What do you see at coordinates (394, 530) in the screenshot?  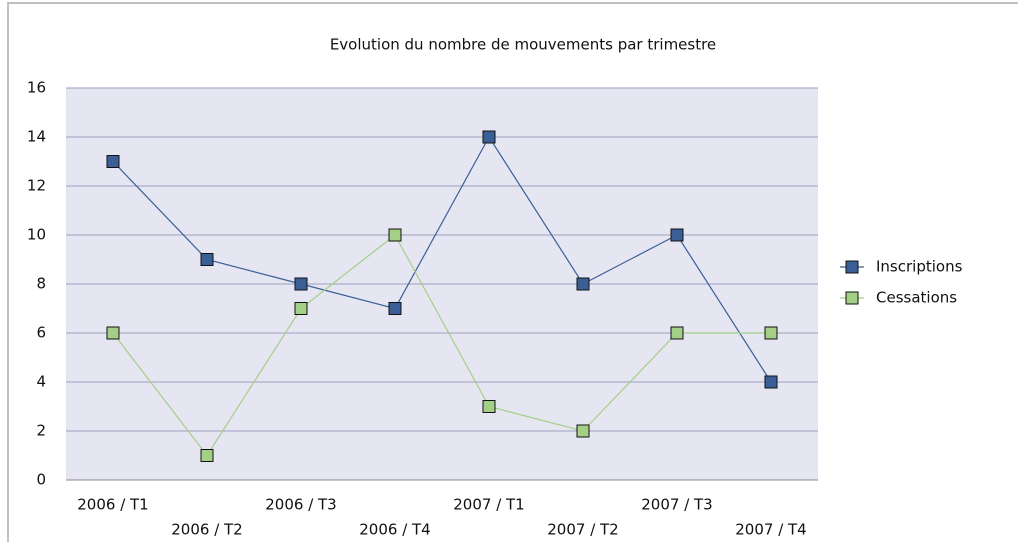 I see `x-tick-label: 2006 / T4` at bounding box center [394, 530].